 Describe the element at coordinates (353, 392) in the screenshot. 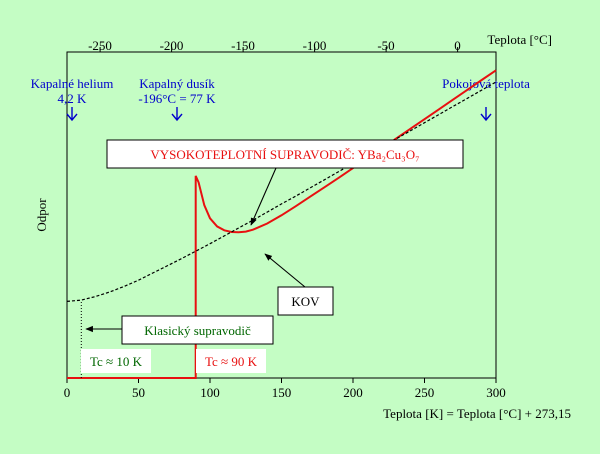

I see `x-tick-label-4: 200` at that location.